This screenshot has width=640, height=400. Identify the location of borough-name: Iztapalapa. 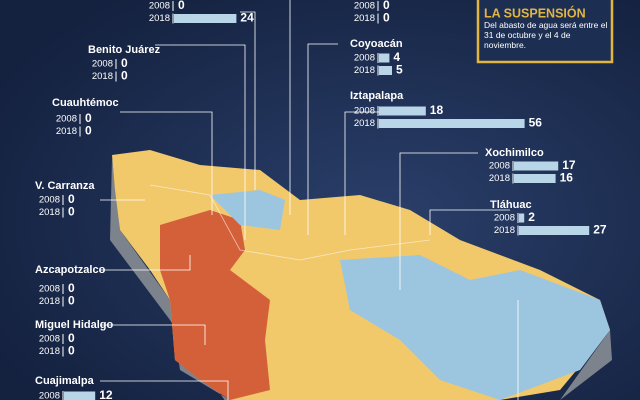
(377, 96).